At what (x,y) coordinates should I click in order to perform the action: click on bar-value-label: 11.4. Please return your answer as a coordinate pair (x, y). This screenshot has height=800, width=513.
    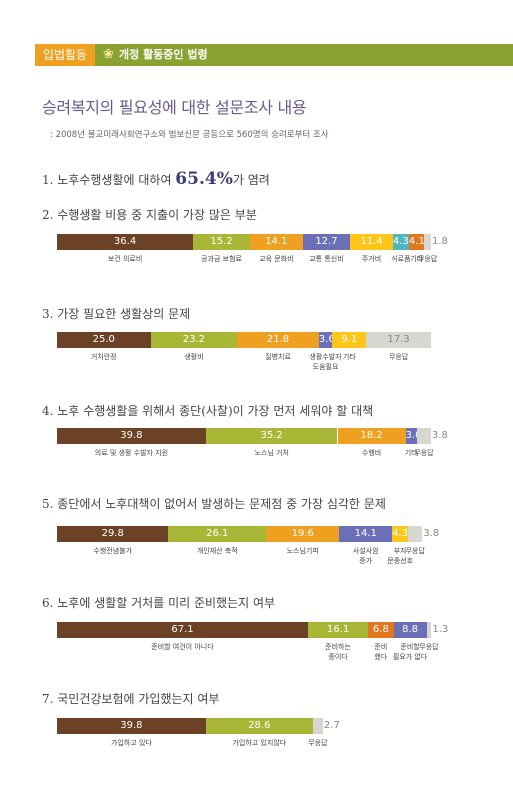
    Looking at the image, I should click on (371, 241).